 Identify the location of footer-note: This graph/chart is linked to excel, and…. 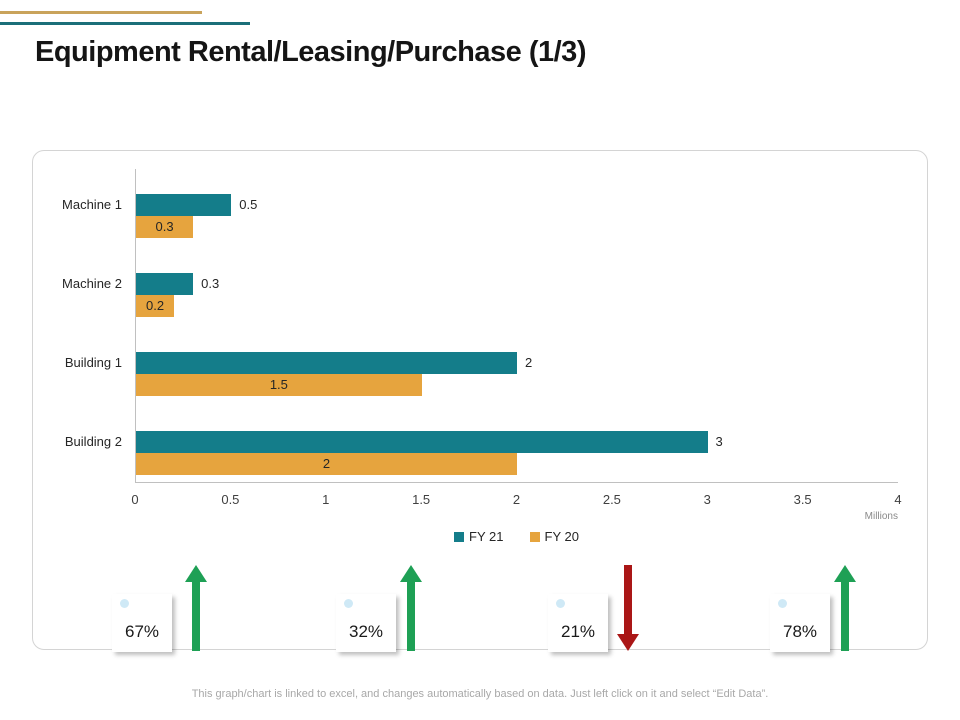
(480, 694).